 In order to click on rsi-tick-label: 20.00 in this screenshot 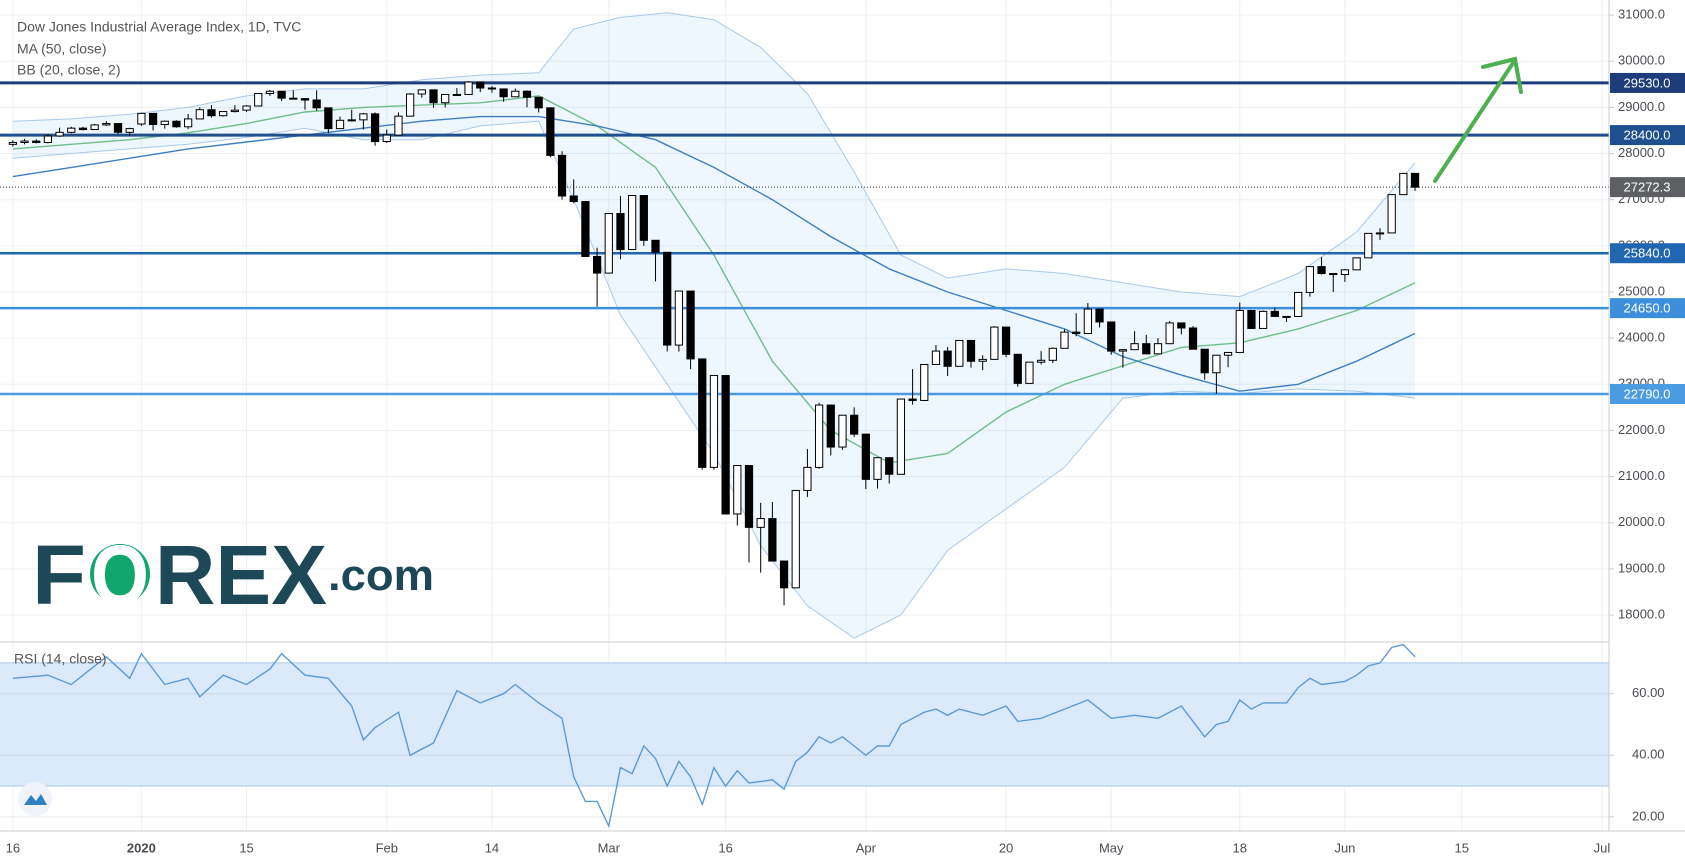, I will do `click(1648, 815)`.